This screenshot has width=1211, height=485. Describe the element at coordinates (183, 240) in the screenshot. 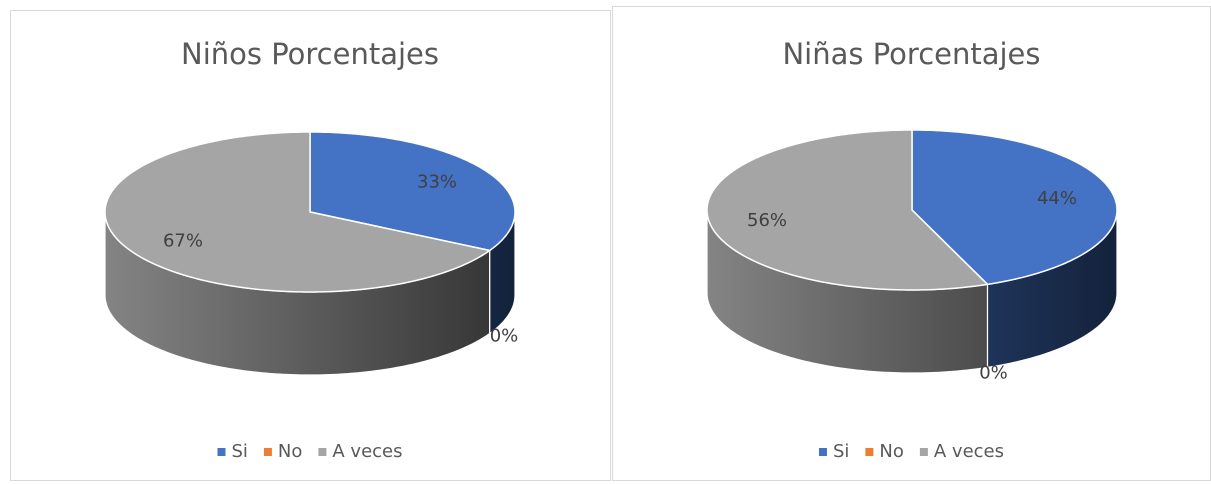

I see `data-label: 67%` at that location.